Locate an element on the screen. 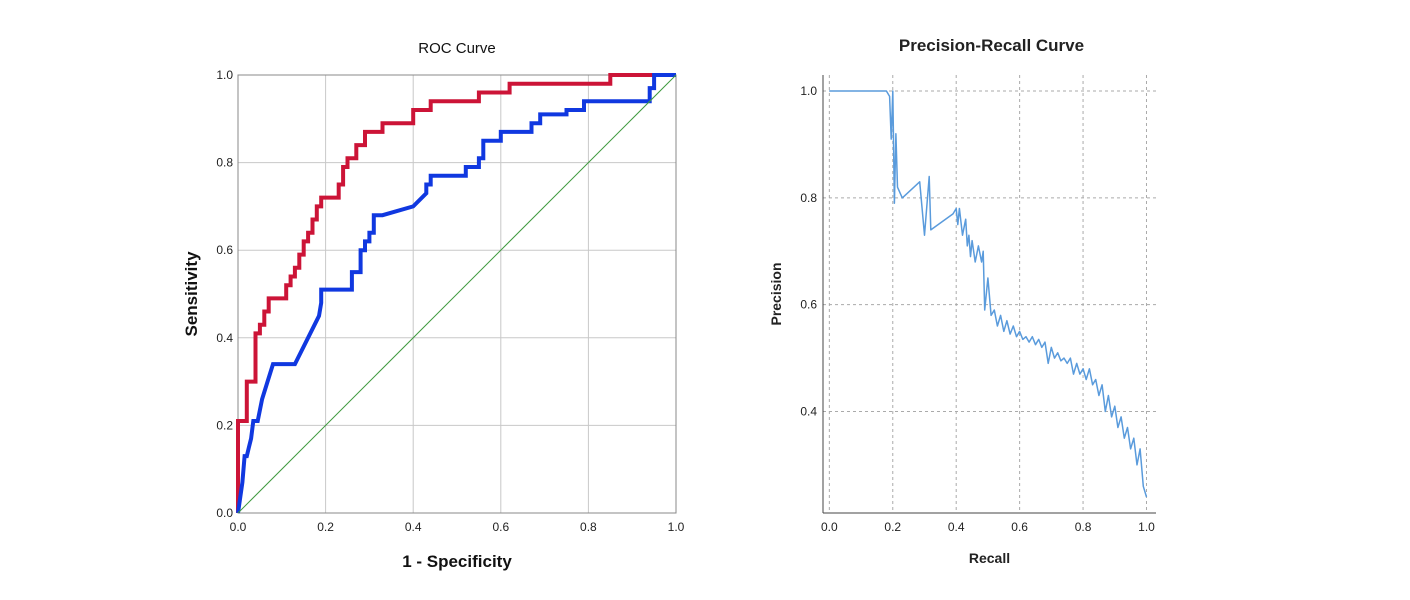 Image resolution: width=1410 pixels, height=600 pixels. pr-chart-title: Precision-Recall Curve is located at coordinates (991, 45).